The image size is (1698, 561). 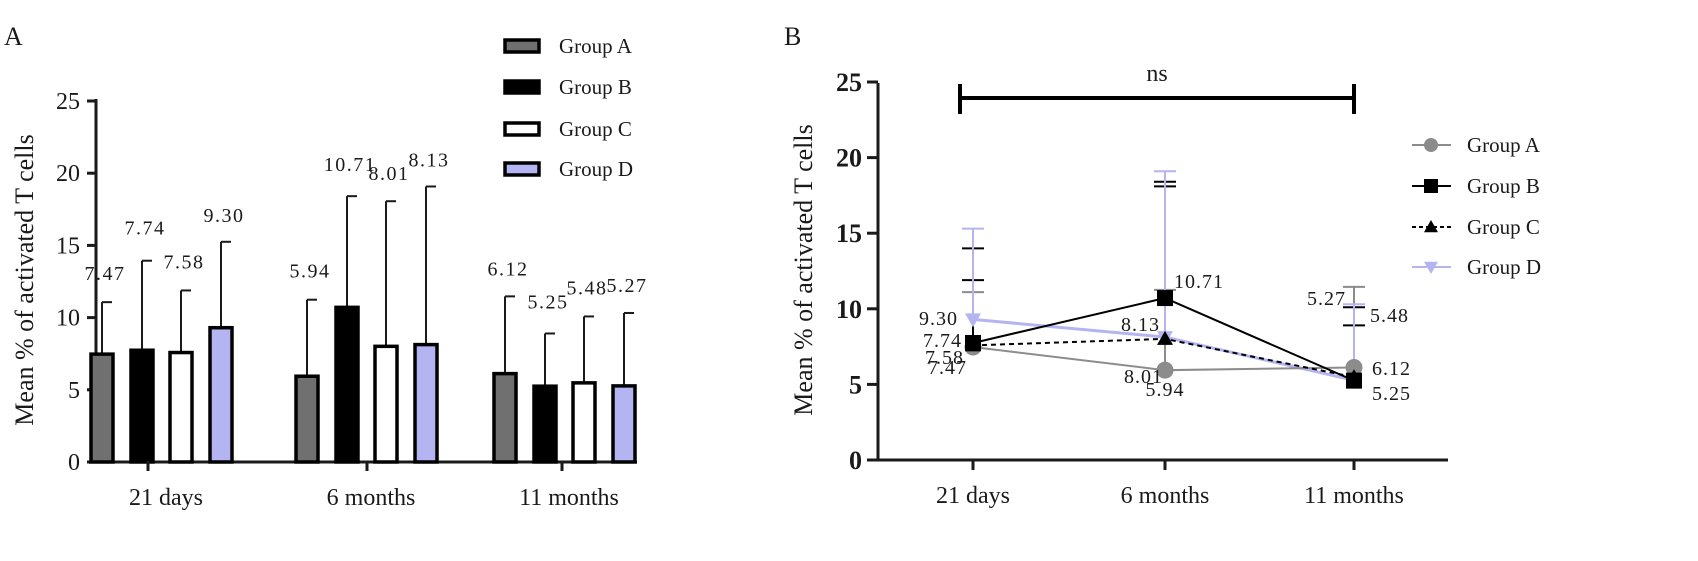 What do you see at coordinates (102, 408) in the screenshot?
I see `bar-group-a-21-days` at bounding box center [102, 408].